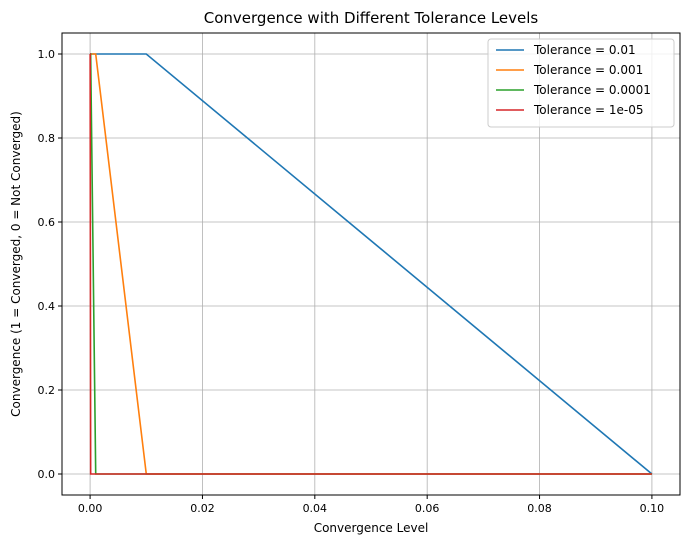 Image resolution: width=691 pixels, height=547 pixels. Describe the element at coordinates (588, 70) in the screenshot. I see `legend-label: Tolerance = 0.001` at that location.